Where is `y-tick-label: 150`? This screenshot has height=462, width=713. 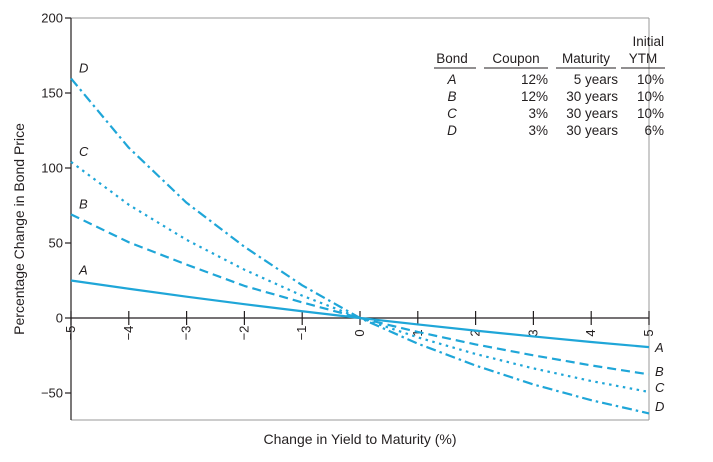
y-tick-label: 150 is located at coordinates (52, 93).